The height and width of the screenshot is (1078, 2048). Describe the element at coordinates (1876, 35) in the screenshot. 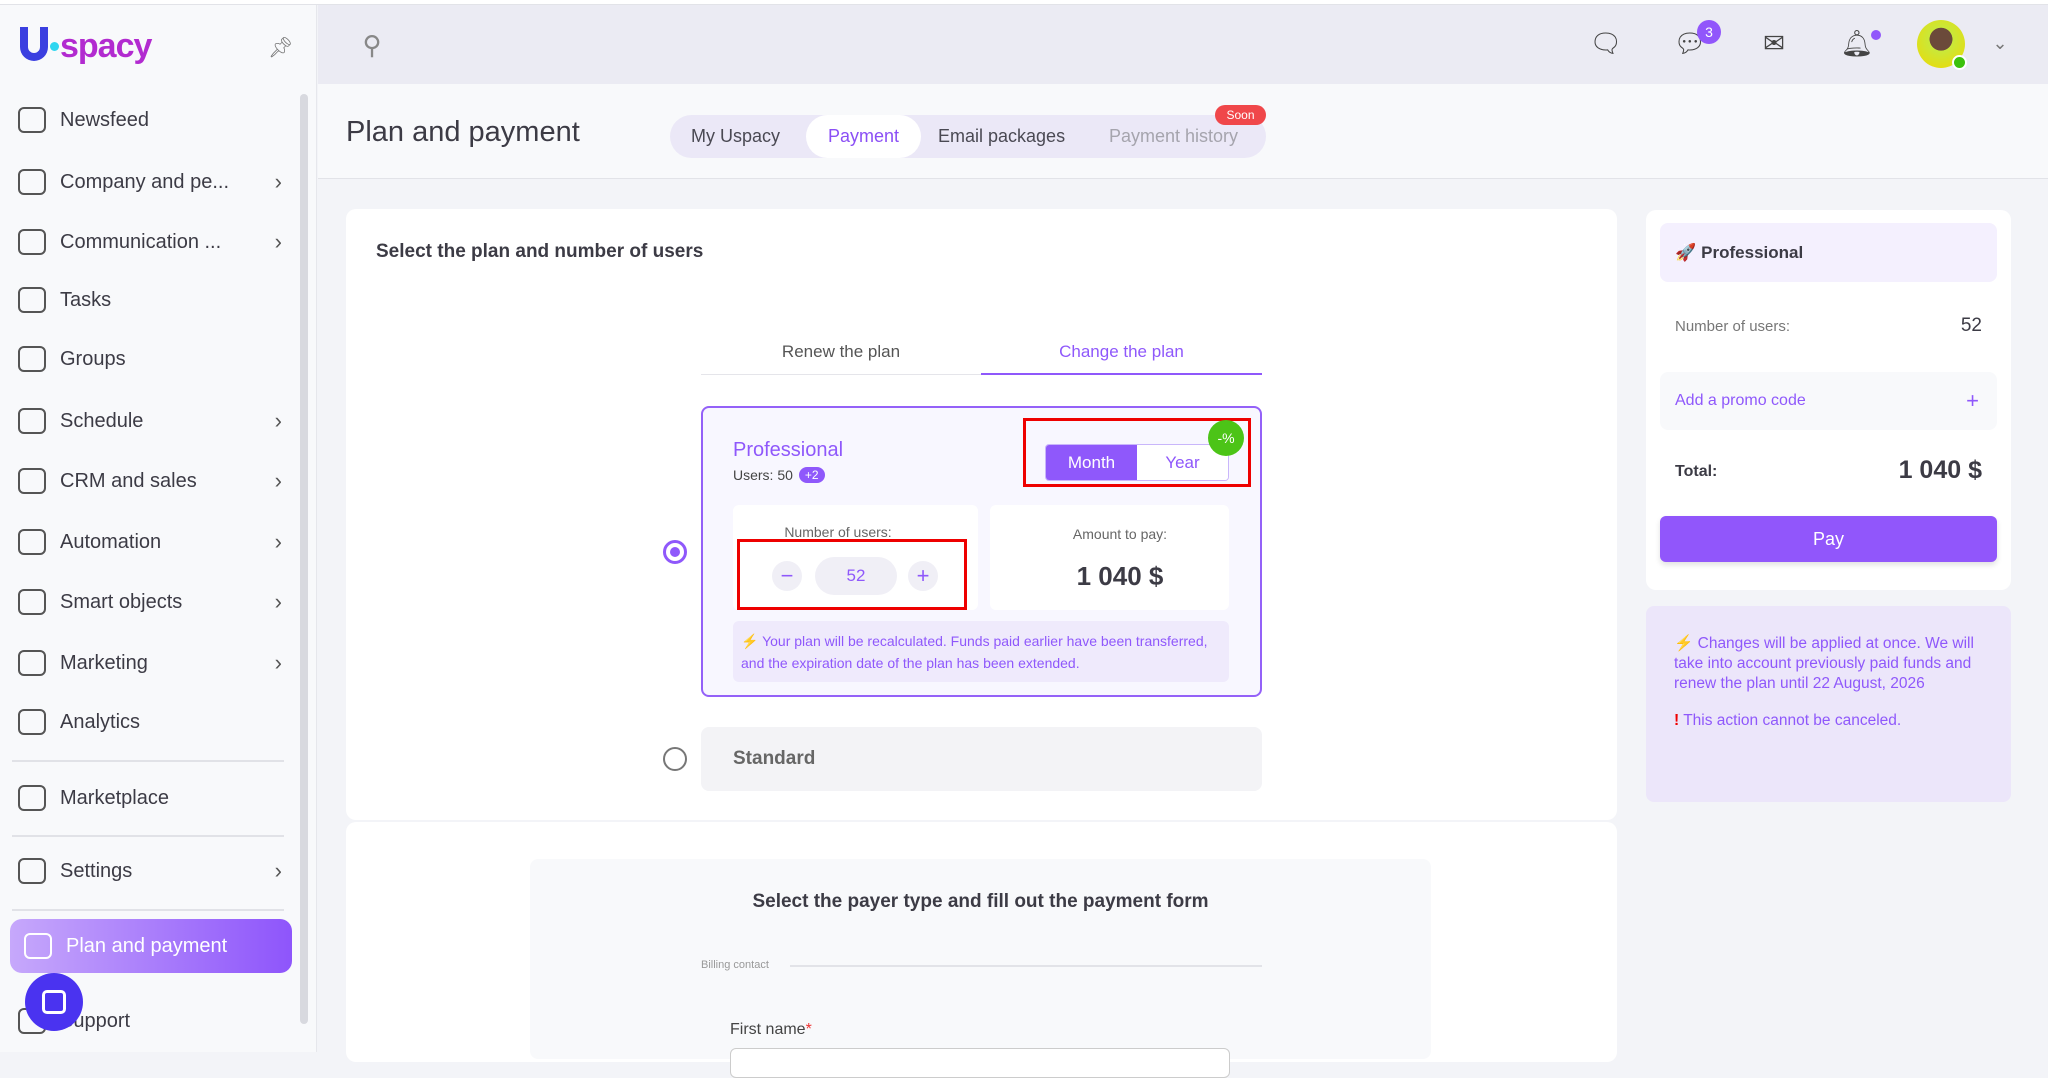

I see `notification-dot` at that location.